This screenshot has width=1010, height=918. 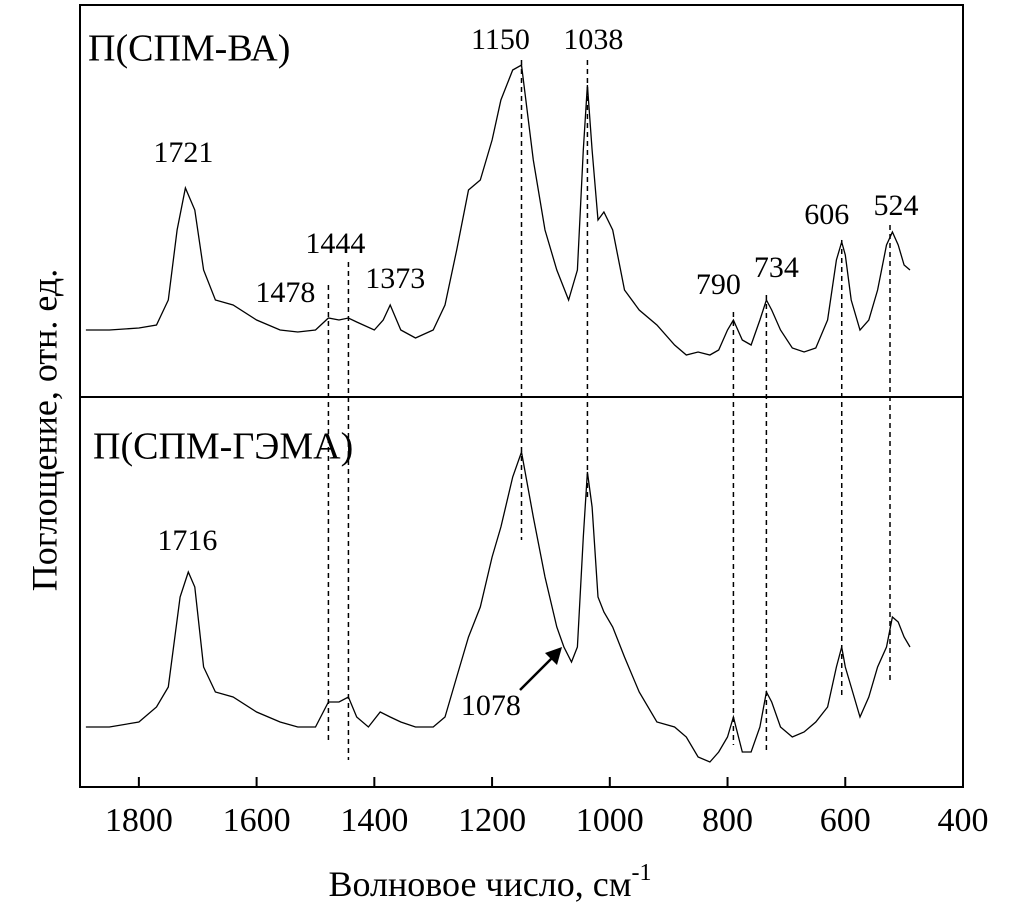 I want to click on peak-label: 1444, so click(x=335, y=243).